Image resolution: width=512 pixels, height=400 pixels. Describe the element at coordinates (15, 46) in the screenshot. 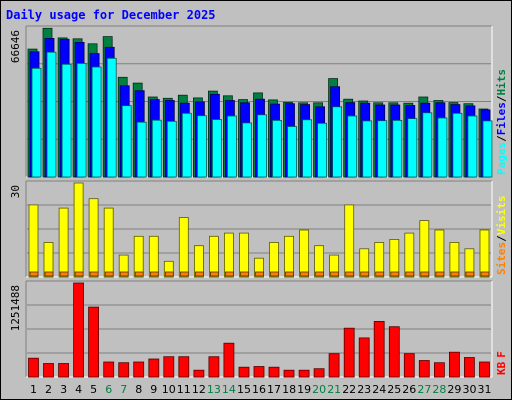

I see `panel-requests-ymax-label: 66646` at that location.